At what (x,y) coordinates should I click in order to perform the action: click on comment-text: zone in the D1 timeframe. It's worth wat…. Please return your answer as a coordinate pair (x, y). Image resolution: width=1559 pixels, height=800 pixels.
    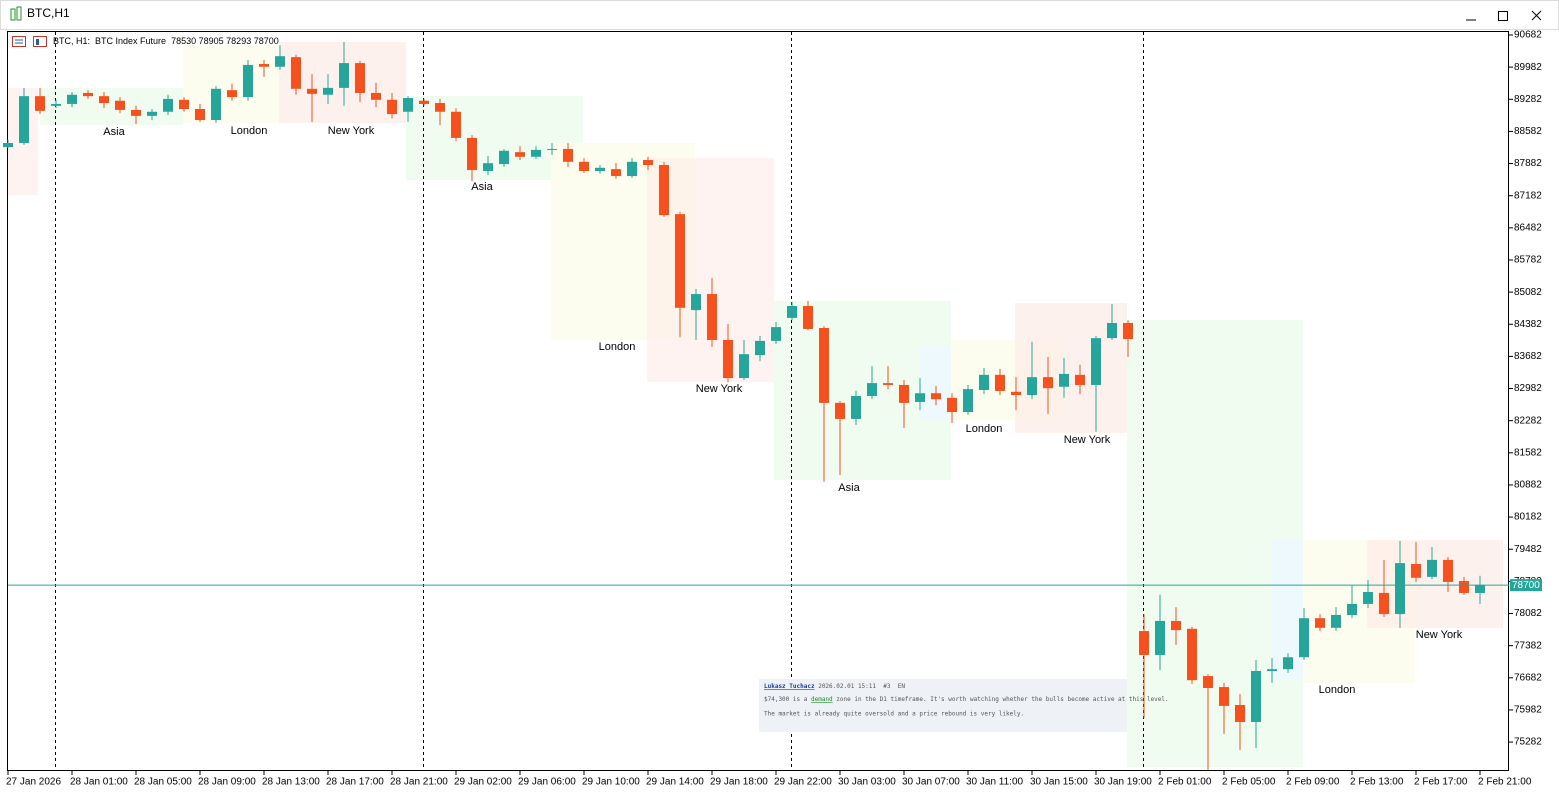
    Looking at the image, I should click on (1002, 699).